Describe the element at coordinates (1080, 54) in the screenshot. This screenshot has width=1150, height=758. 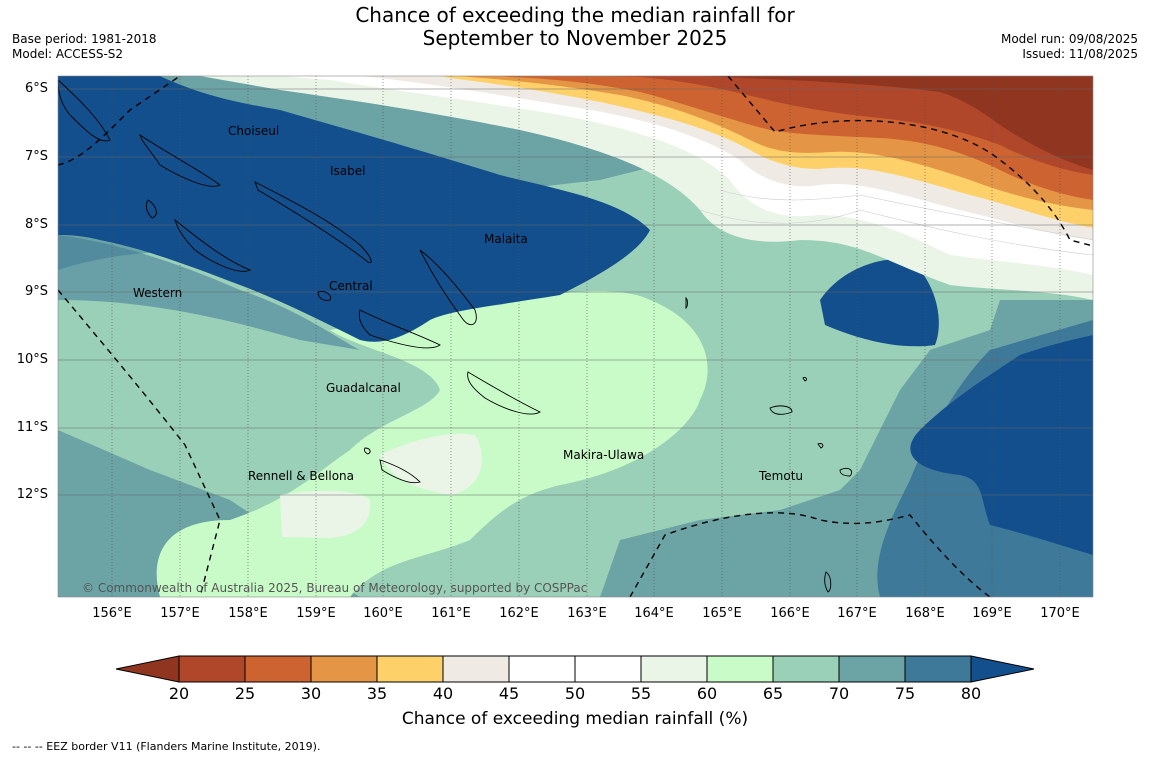
I see `issued-date: Issued: 11/08/2025` at that location.